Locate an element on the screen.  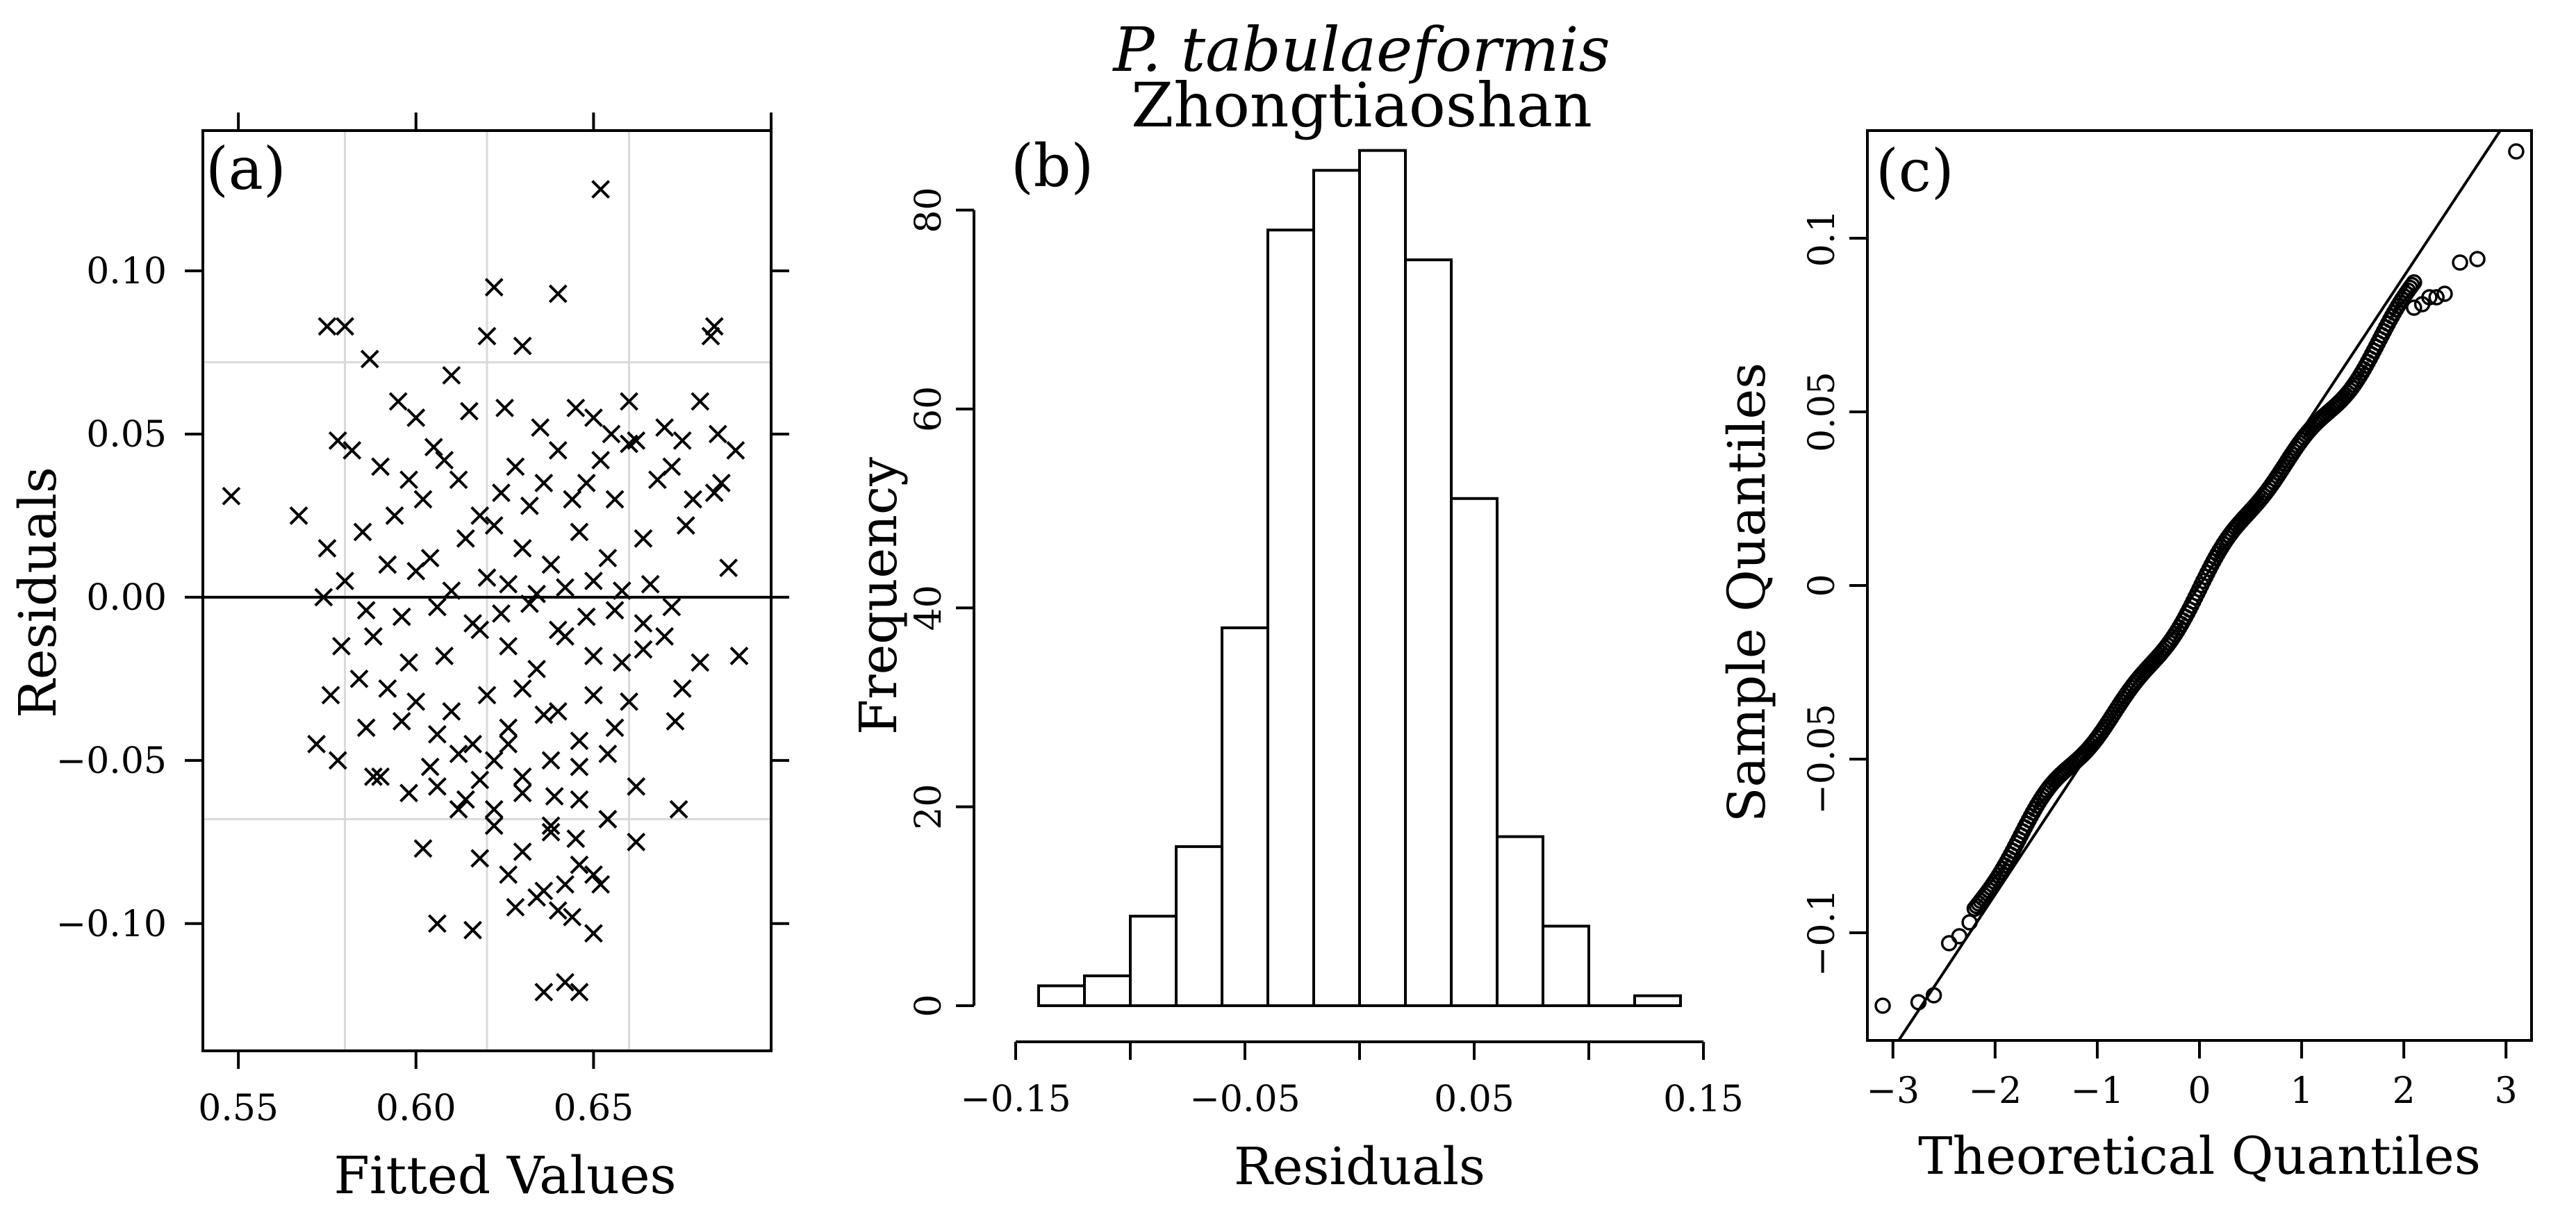
panel-c-label: (c) is located at coordinates (1915, 171).